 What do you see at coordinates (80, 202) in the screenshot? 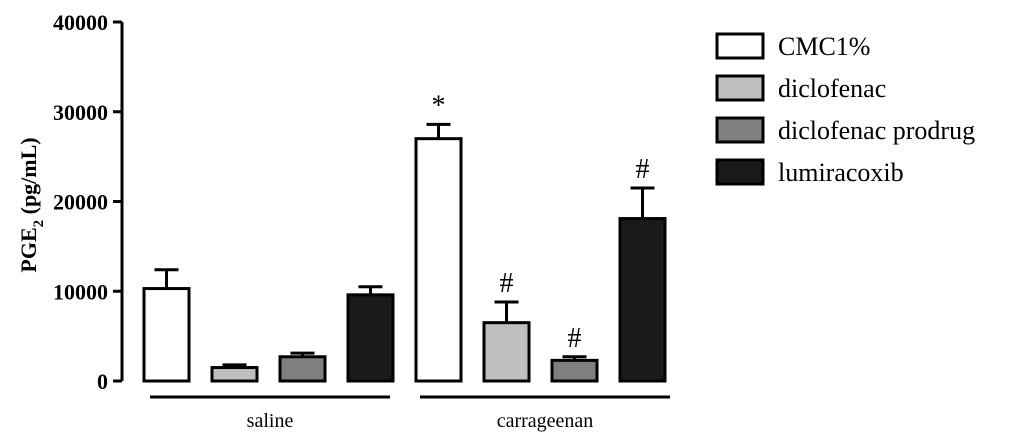
I see `y-tick-label-2: 20000` at bounding box center [80, 202].